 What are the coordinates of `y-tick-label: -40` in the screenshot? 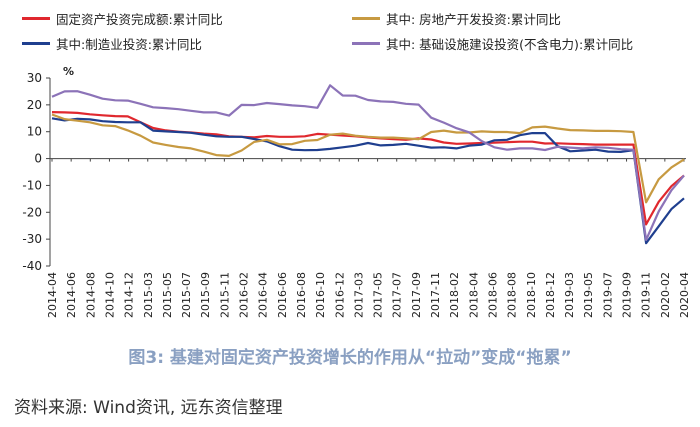 It's located at (32, 266).